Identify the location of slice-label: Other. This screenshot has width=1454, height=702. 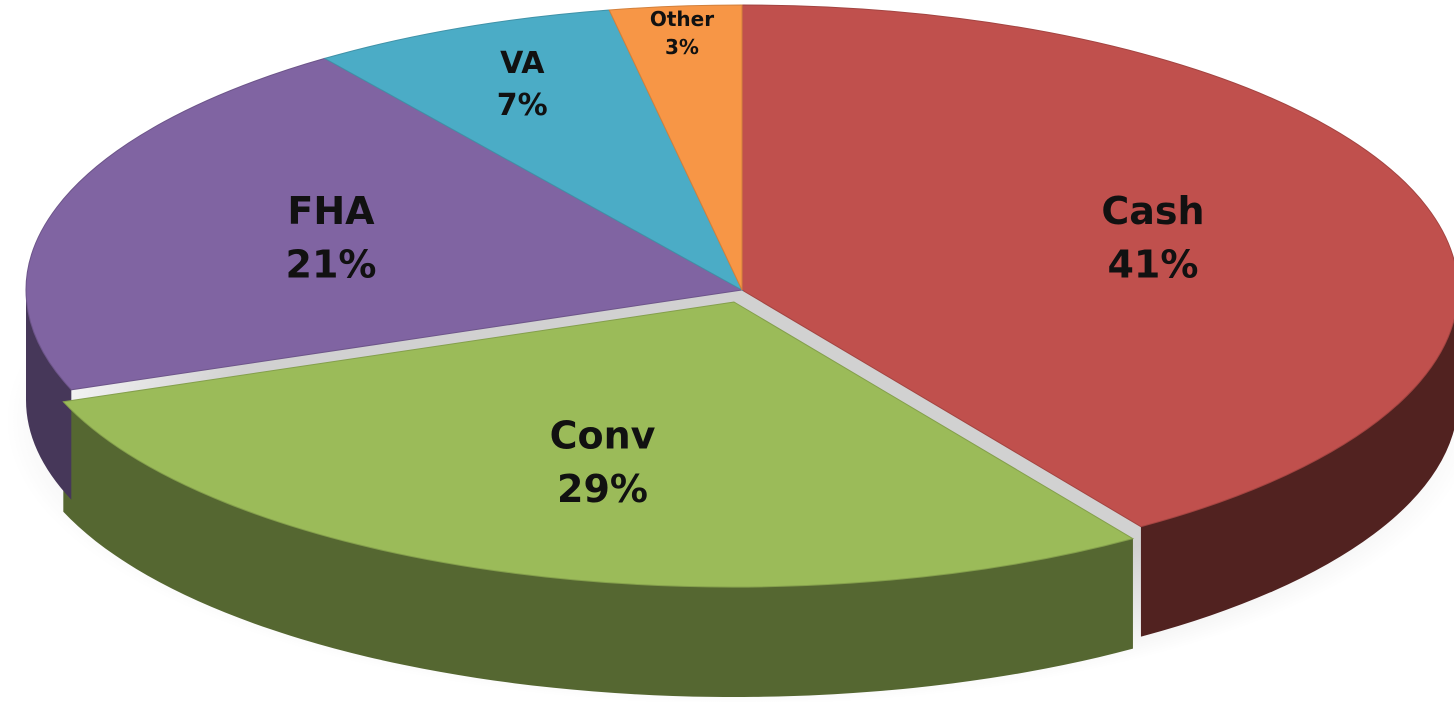
(682, 19).